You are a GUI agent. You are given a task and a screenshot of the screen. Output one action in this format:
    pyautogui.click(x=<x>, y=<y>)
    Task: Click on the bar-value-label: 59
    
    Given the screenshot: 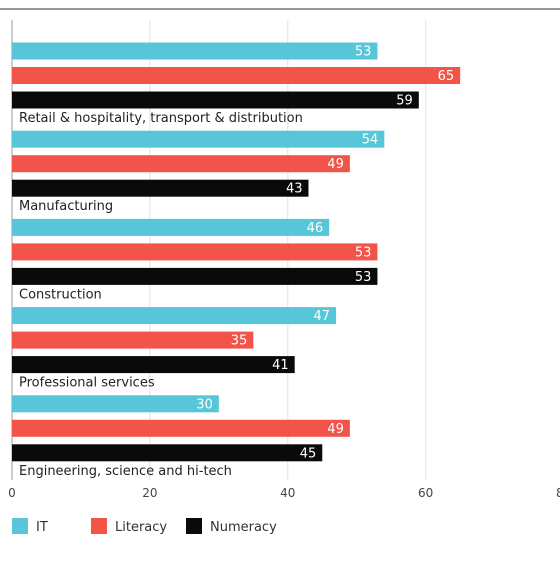 What is the action you would take?
    pyautogui.click(x=404, y=101)
    